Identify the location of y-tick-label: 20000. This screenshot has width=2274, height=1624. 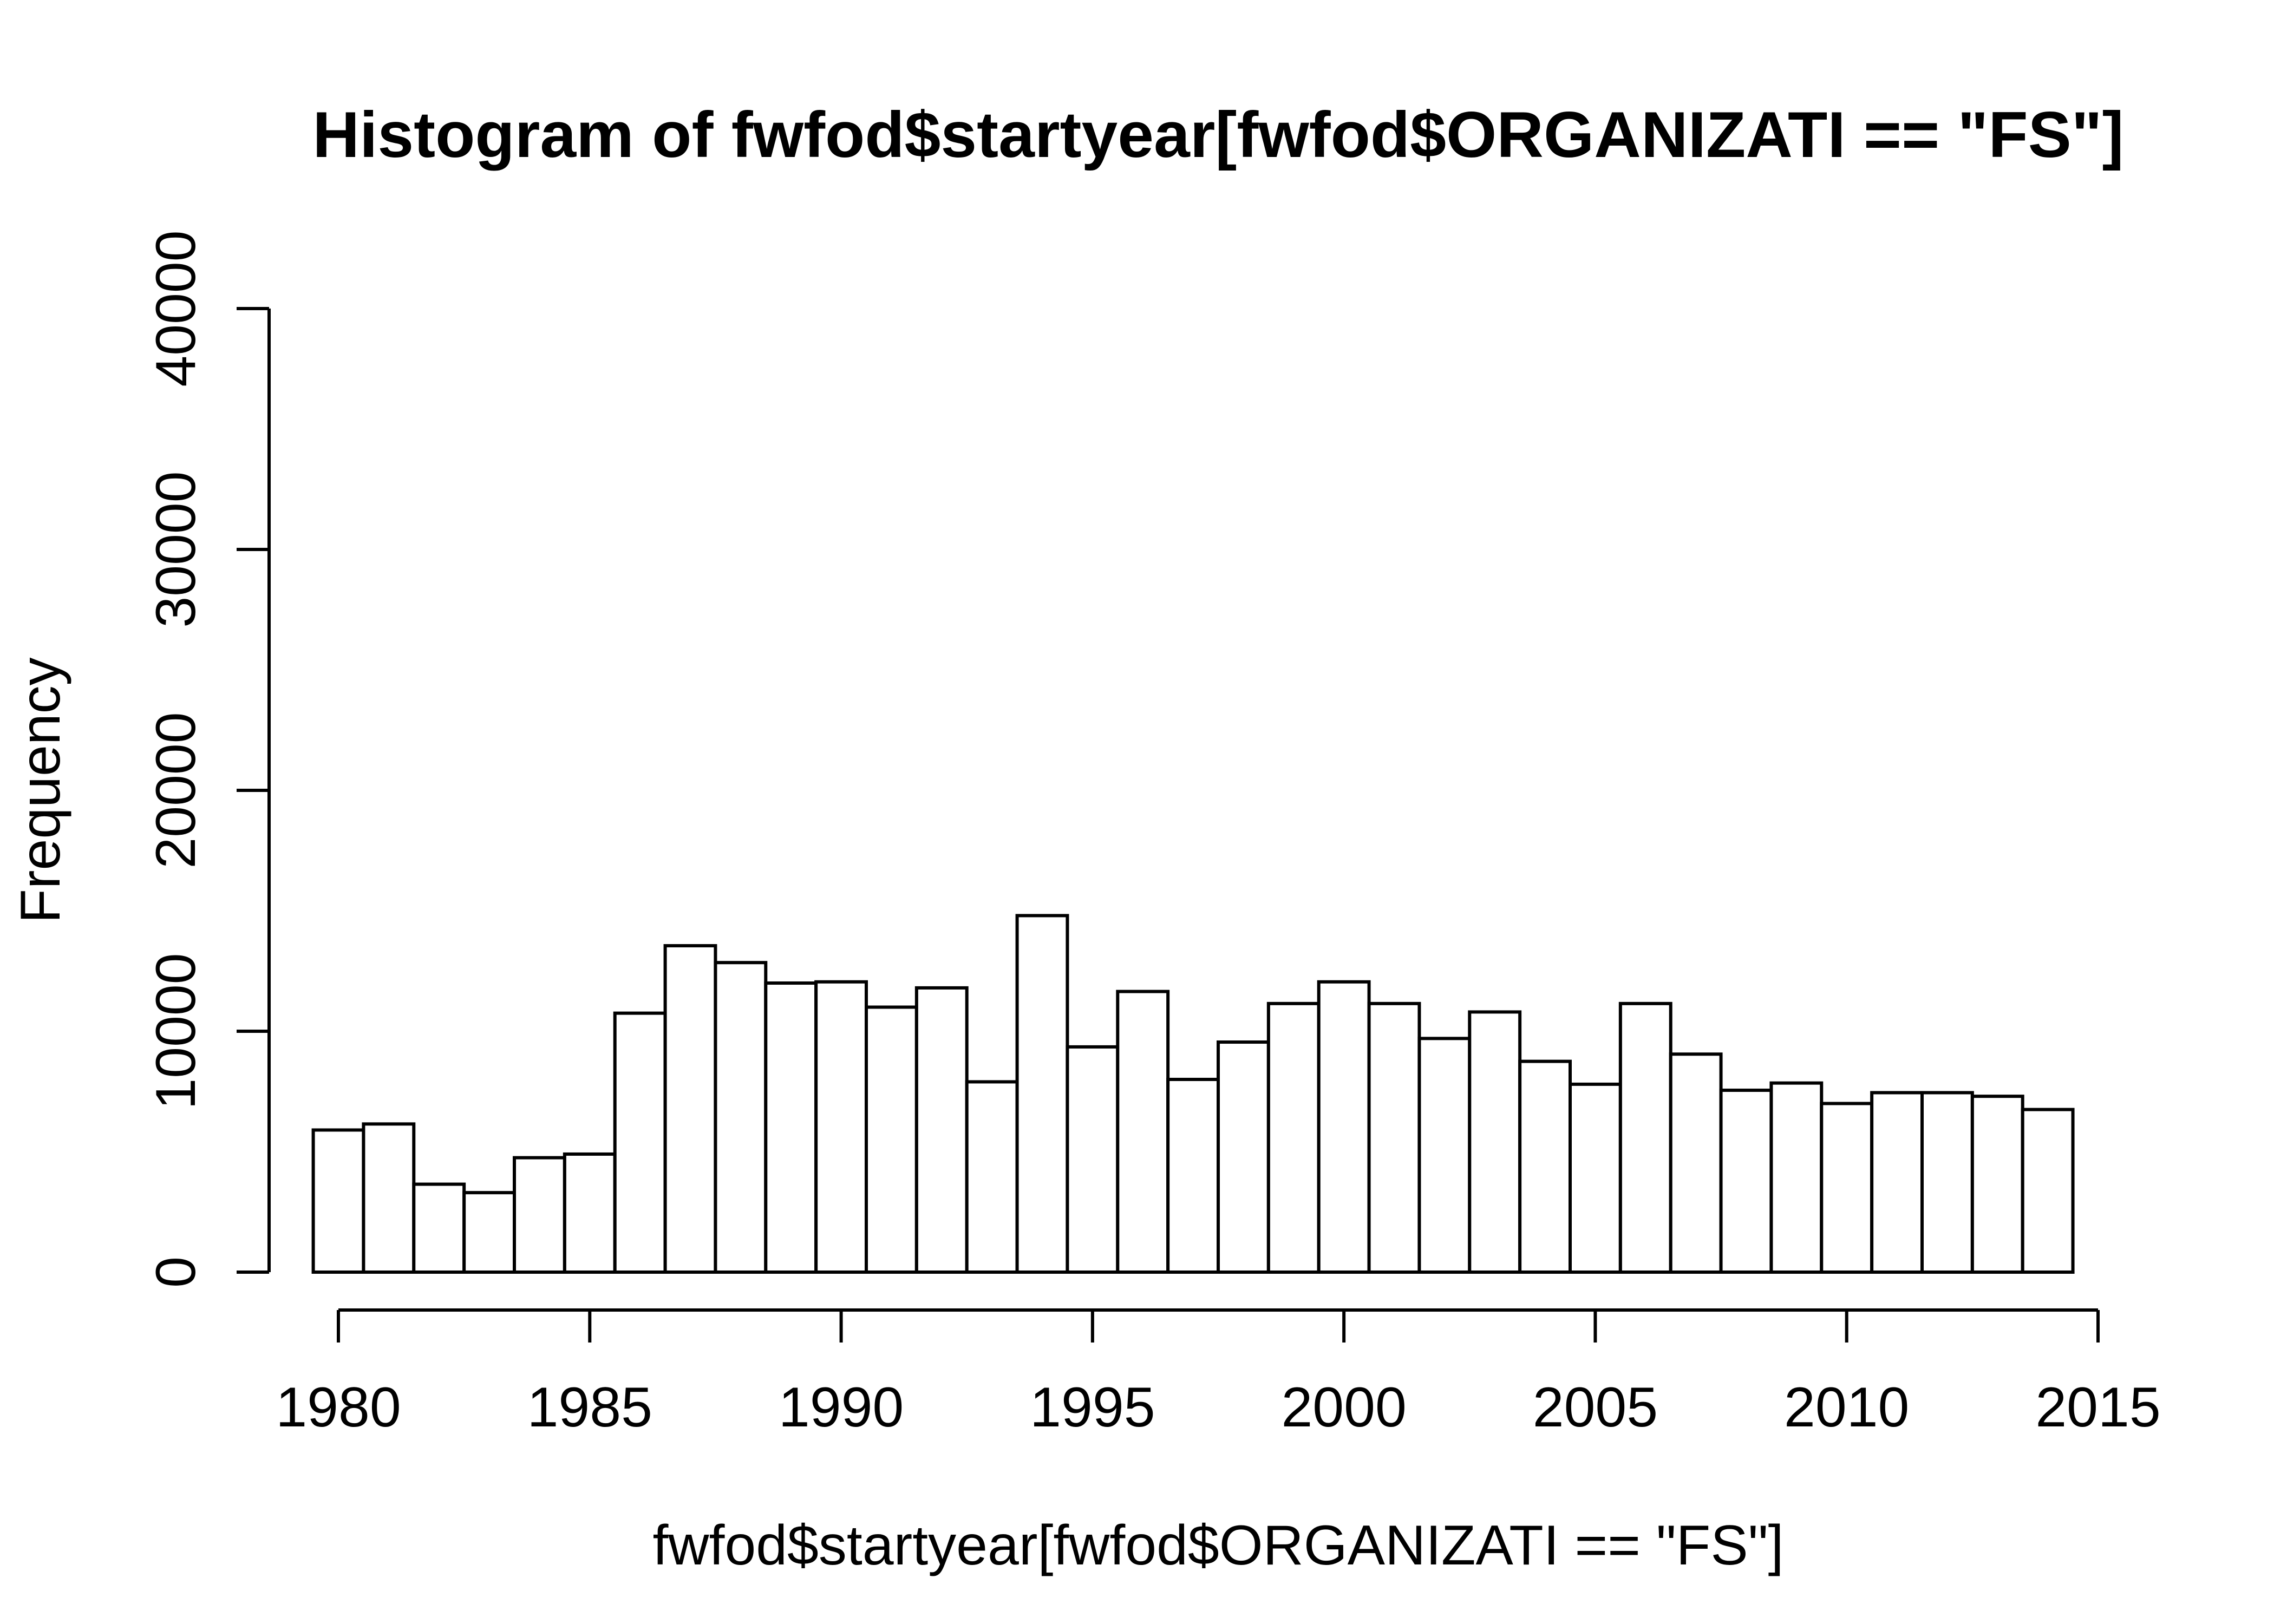
(176, 790).